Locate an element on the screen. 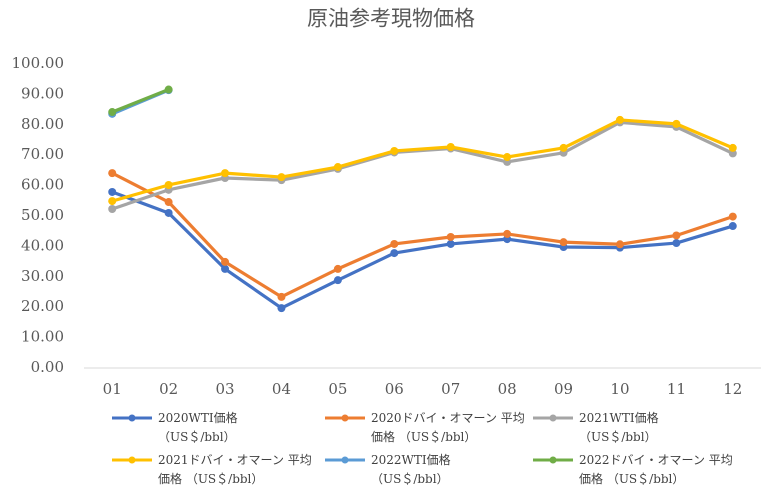 This screenshot has width=782, height=492. legend-entry: 2020ドバイ・オマーン 平均価格 （US＄/bbl） is located at coordinates (425, 428).